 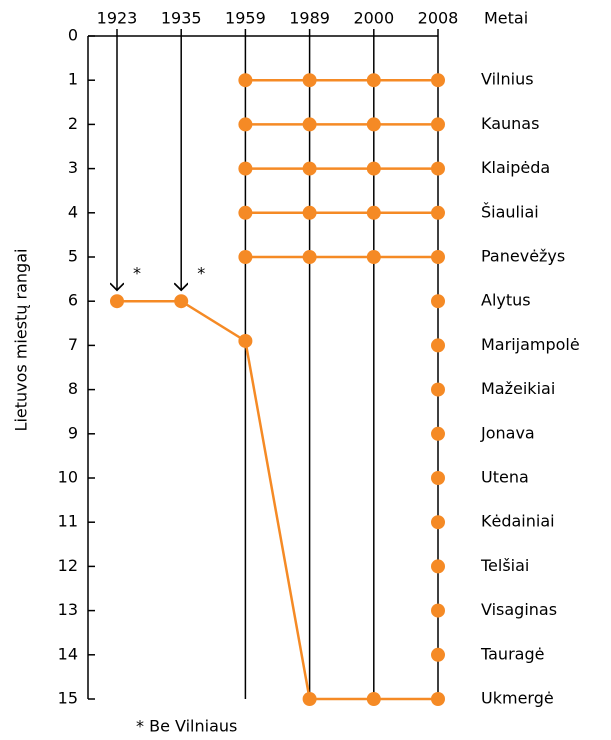 What do you see at coordinates (73, 432) in the screenshot?
I see `y-tick-label: 9` at bounding box center [73, 432].